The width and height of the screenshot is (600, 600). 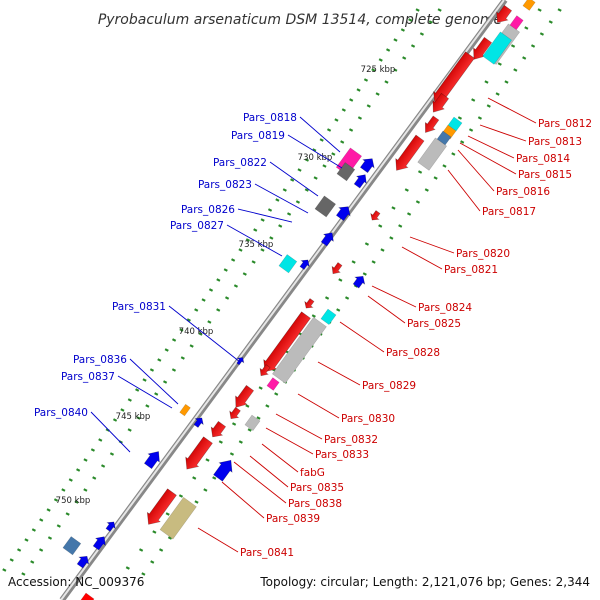 What do you see at coordinates (225, 185) in the screenshot?
I see `gene-label: Pars_0823` at bounding box center [225, 185].